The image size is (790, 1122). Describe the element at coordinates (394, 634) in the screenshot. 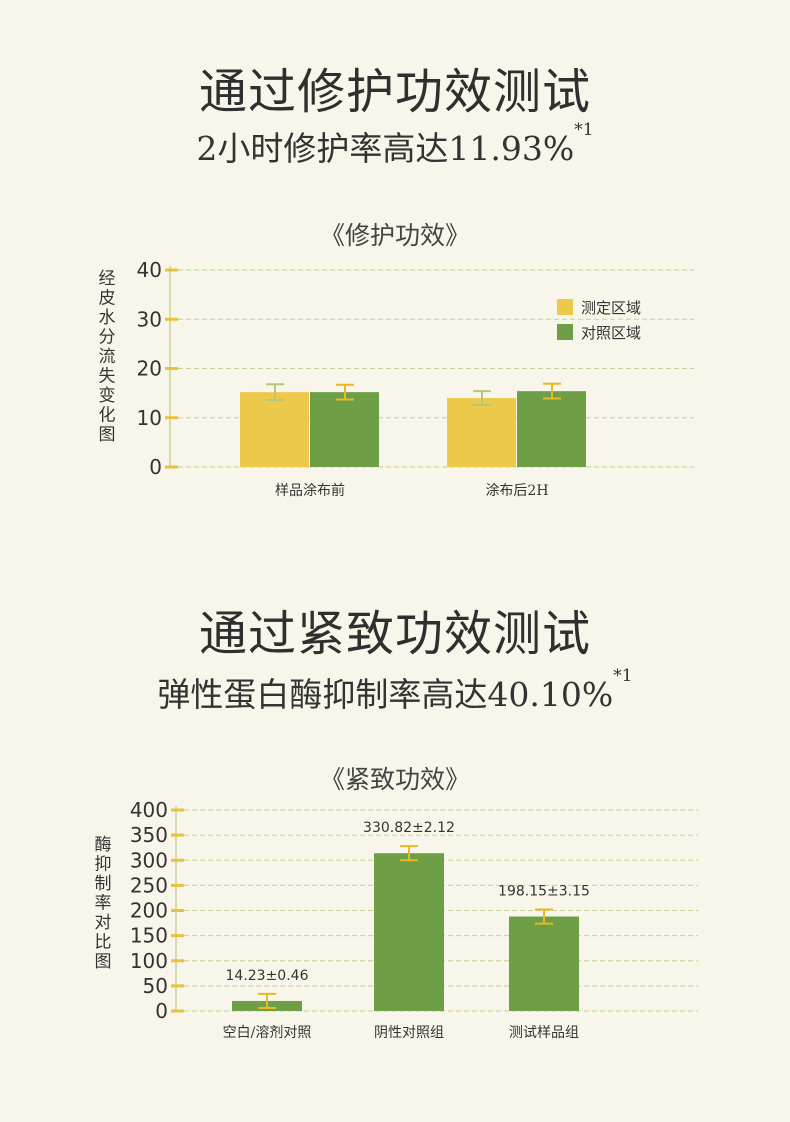

I see `section2-title: 通过紧致功效测试` at that location.